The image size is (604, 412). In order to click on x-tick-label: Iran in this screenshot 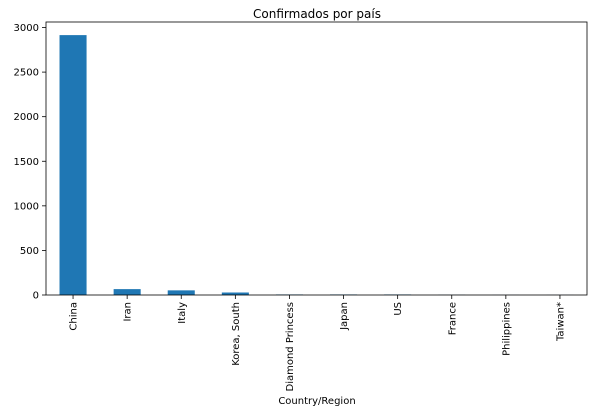, I will do `click(128, 312)`.